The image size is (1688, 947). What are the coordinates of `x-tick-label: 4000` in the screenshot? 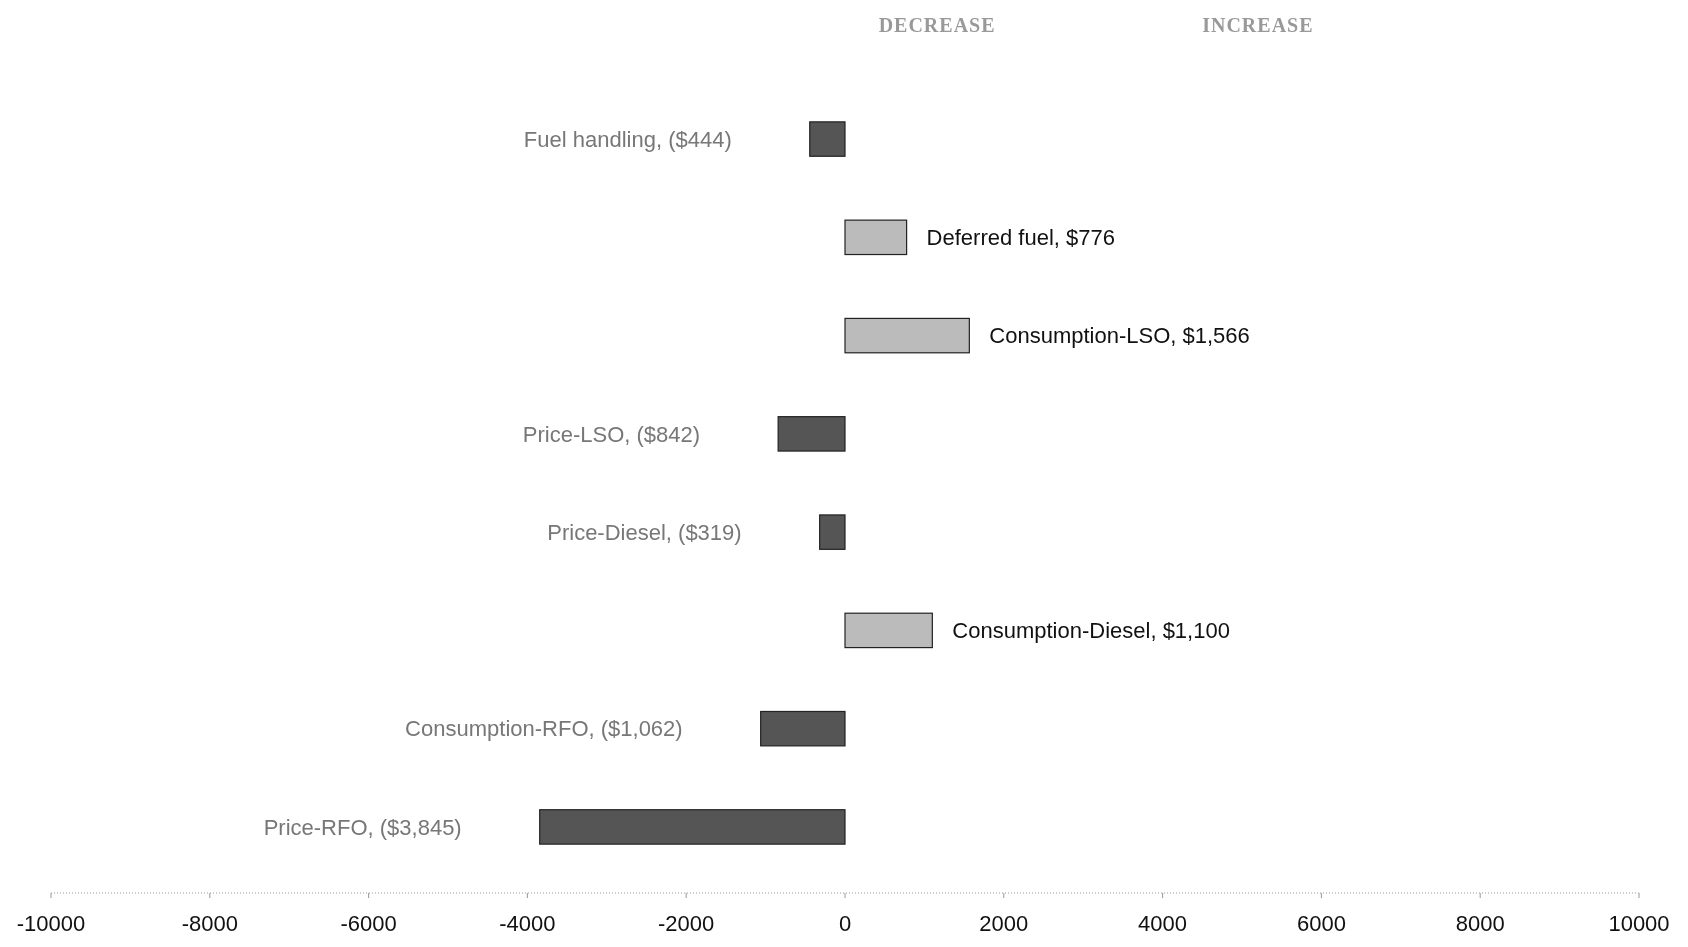 It's located at (1163, 923).